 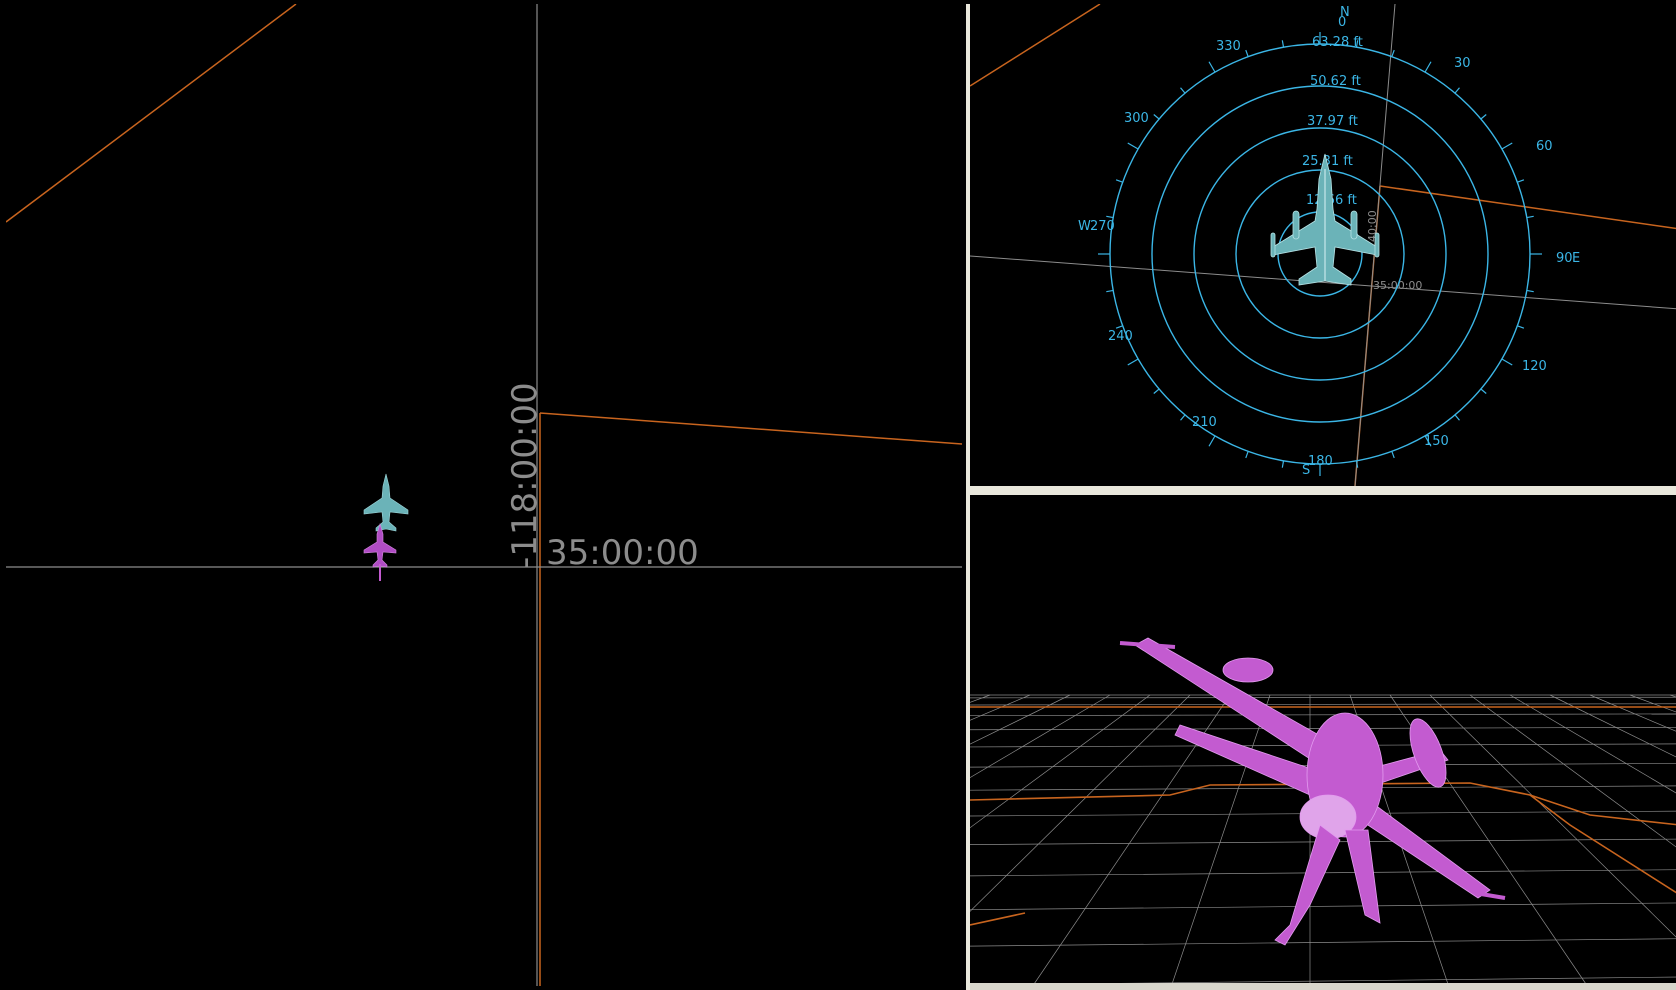 I want to click on aircraft-model-magenta, so click(x=1312, y=791).